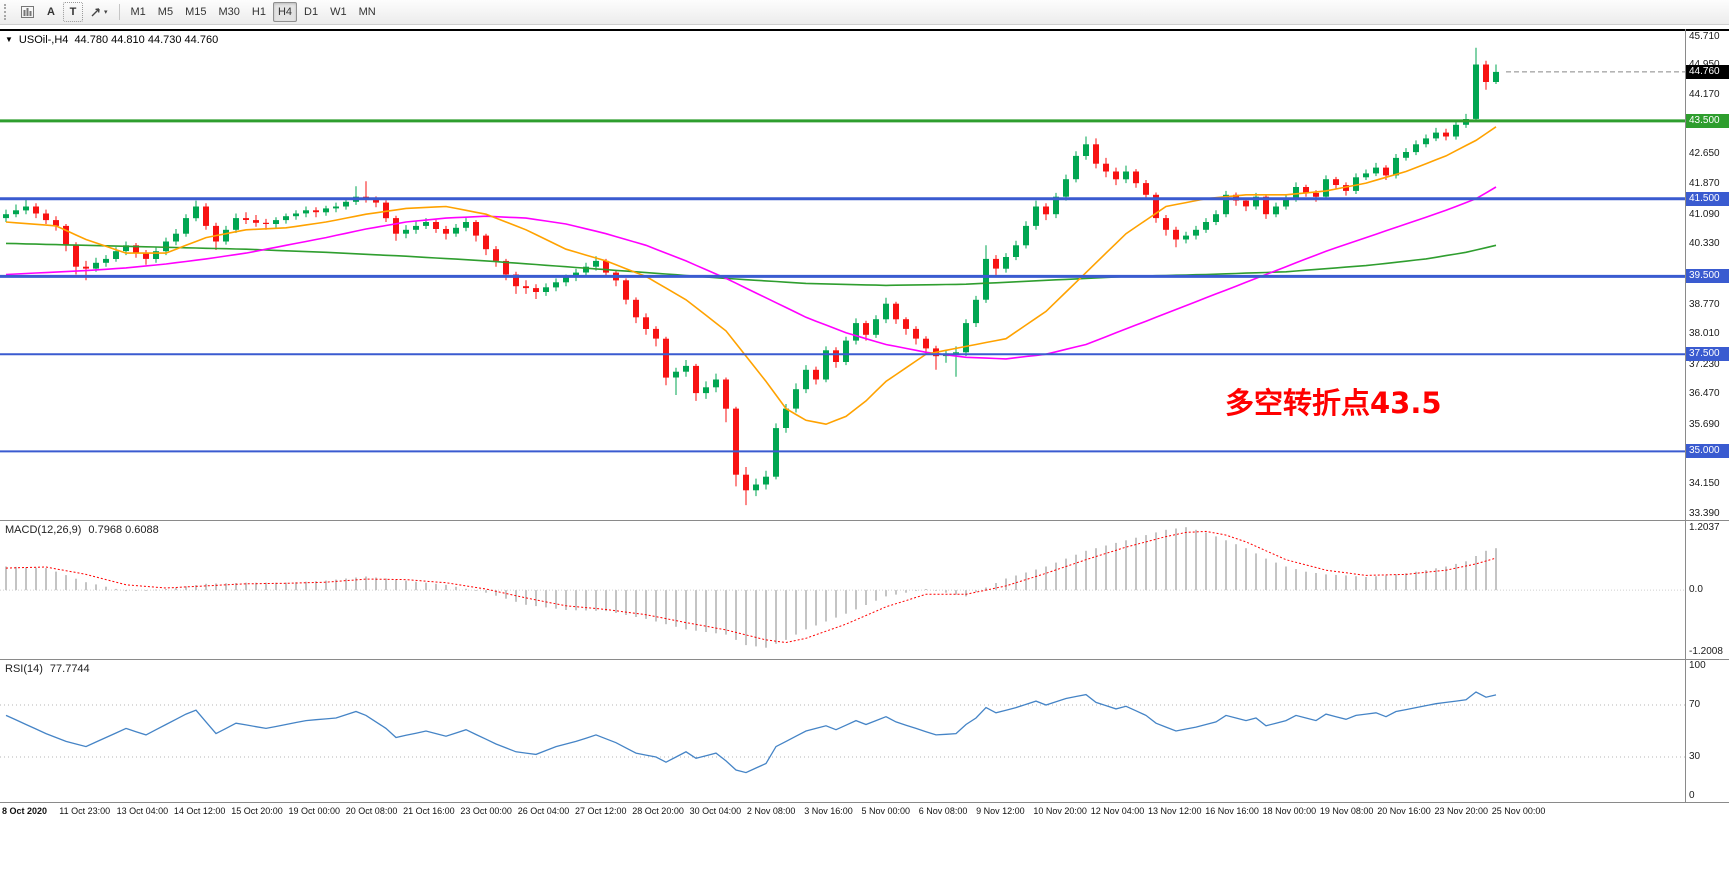 Image resolution: width=1729 pixels, height=888 pixels. Describe the element at coordinates (1704, 364) in the screenshot. I see `axis-tick-label: 37.230` at that location.